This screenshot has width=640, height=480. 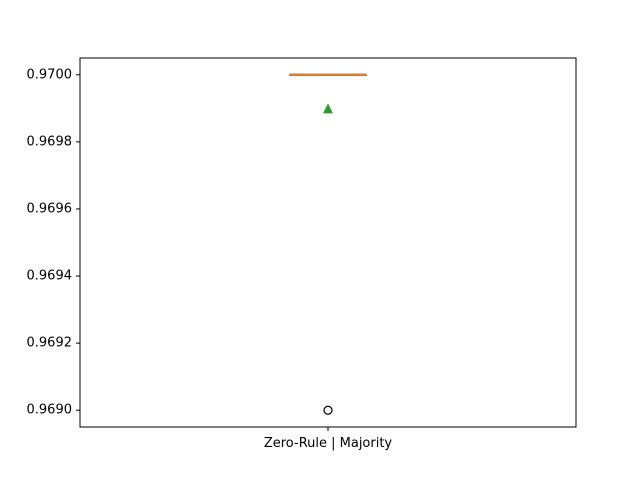 I want to click on y-tick-label: 0.9698, so click(x=50, y=141).